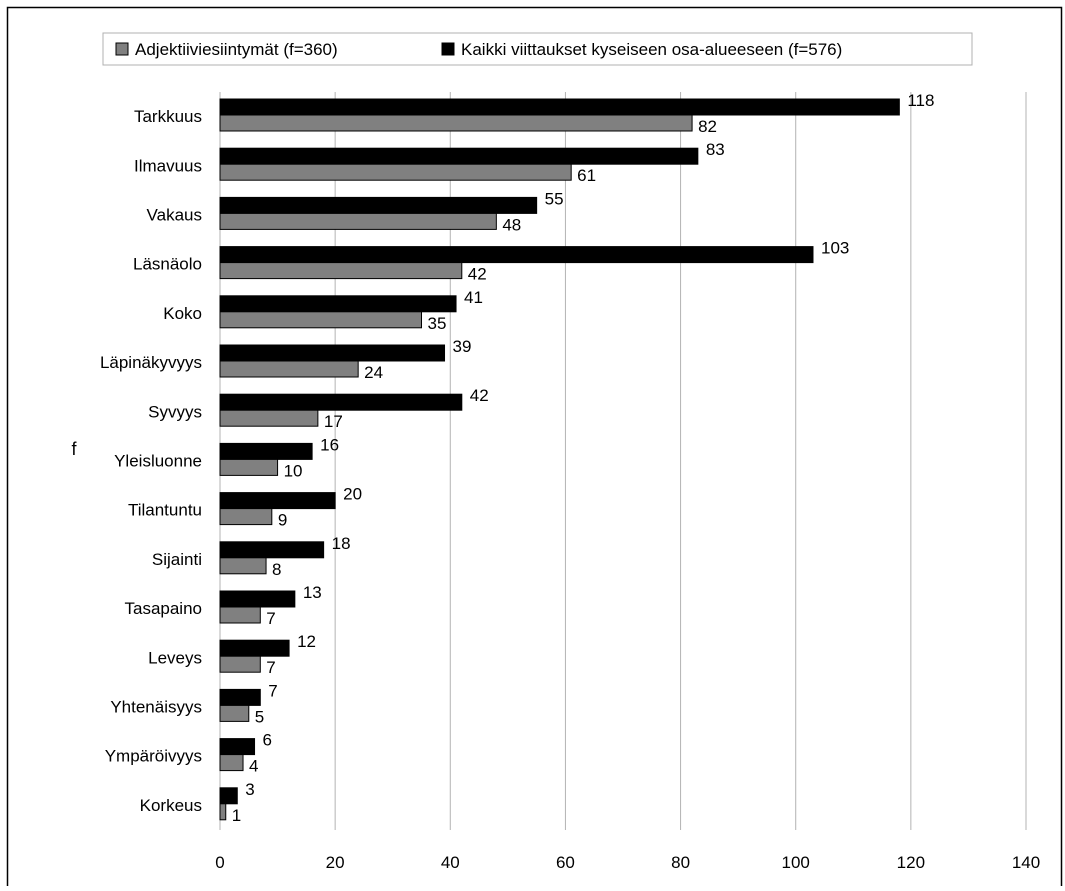  Describe the element at coordinates (796, 862) in the screenshot. I see `x-tick-label-100: 100` at that location.